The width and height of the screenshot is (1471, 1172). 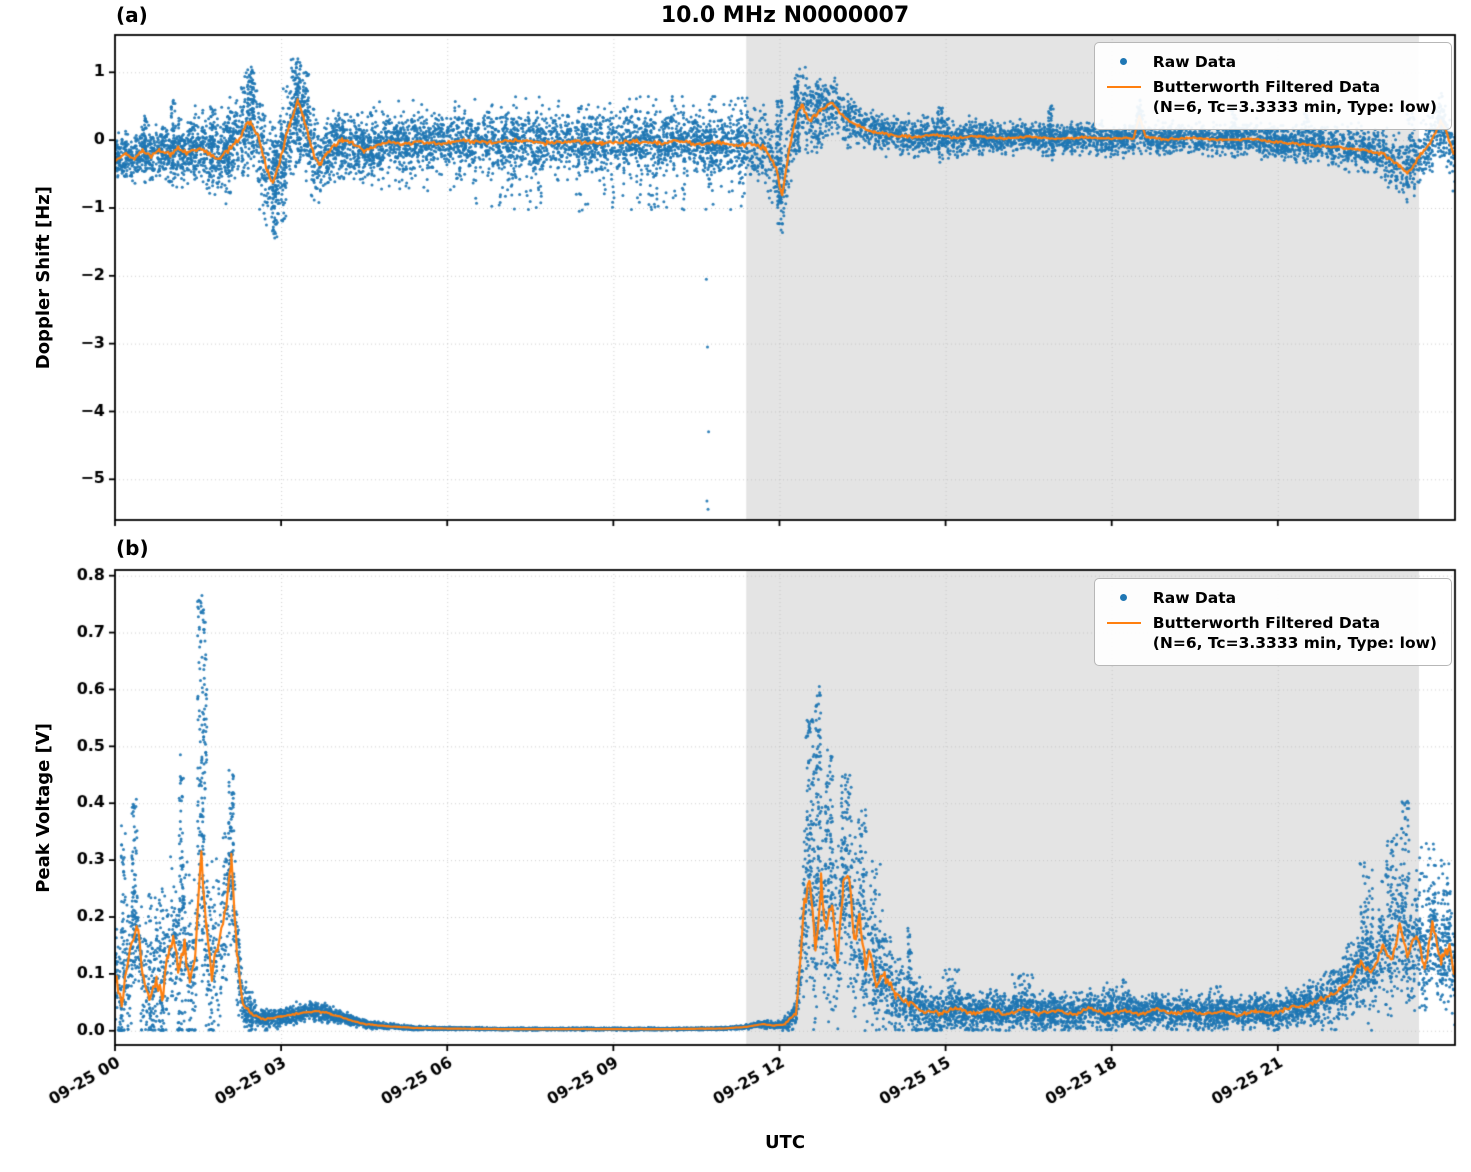 I want to click on x-axis-label: UTC, so click(x=785, y=1142).